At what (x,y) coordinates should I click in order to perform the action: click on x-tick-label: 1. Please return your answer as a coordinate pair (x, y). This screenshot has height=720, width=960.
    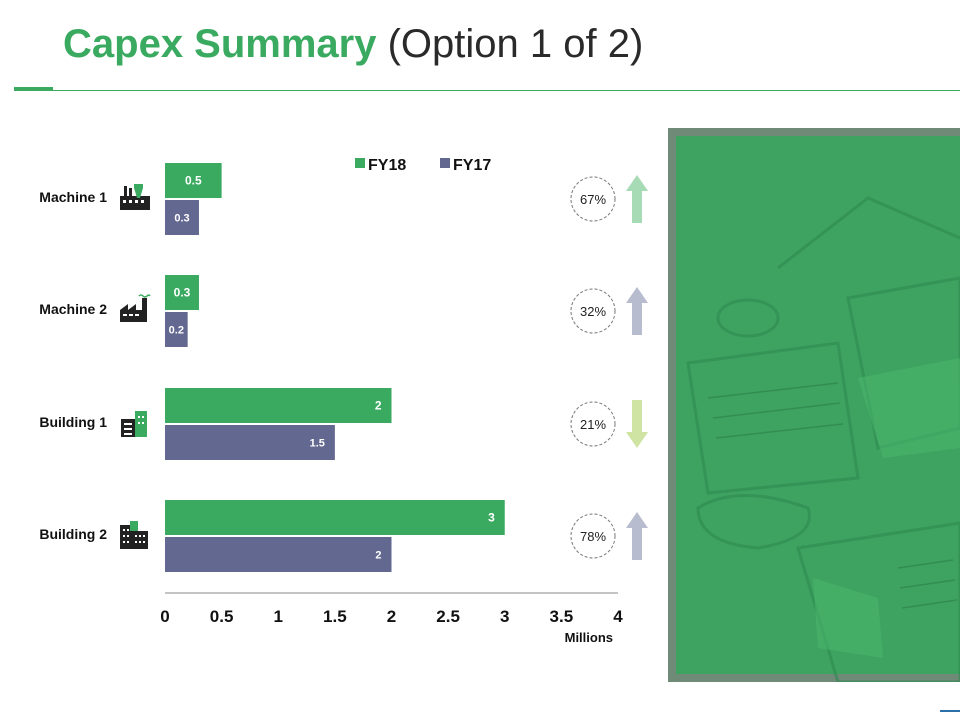
    Looking at the image, I should click on (278, 616).